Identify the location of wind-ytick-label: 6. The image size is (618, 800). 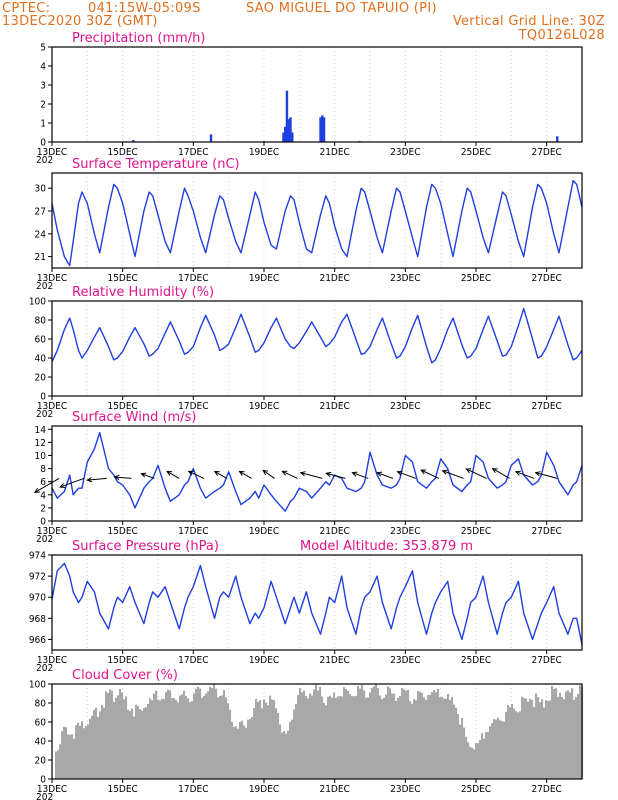
(43, 482).